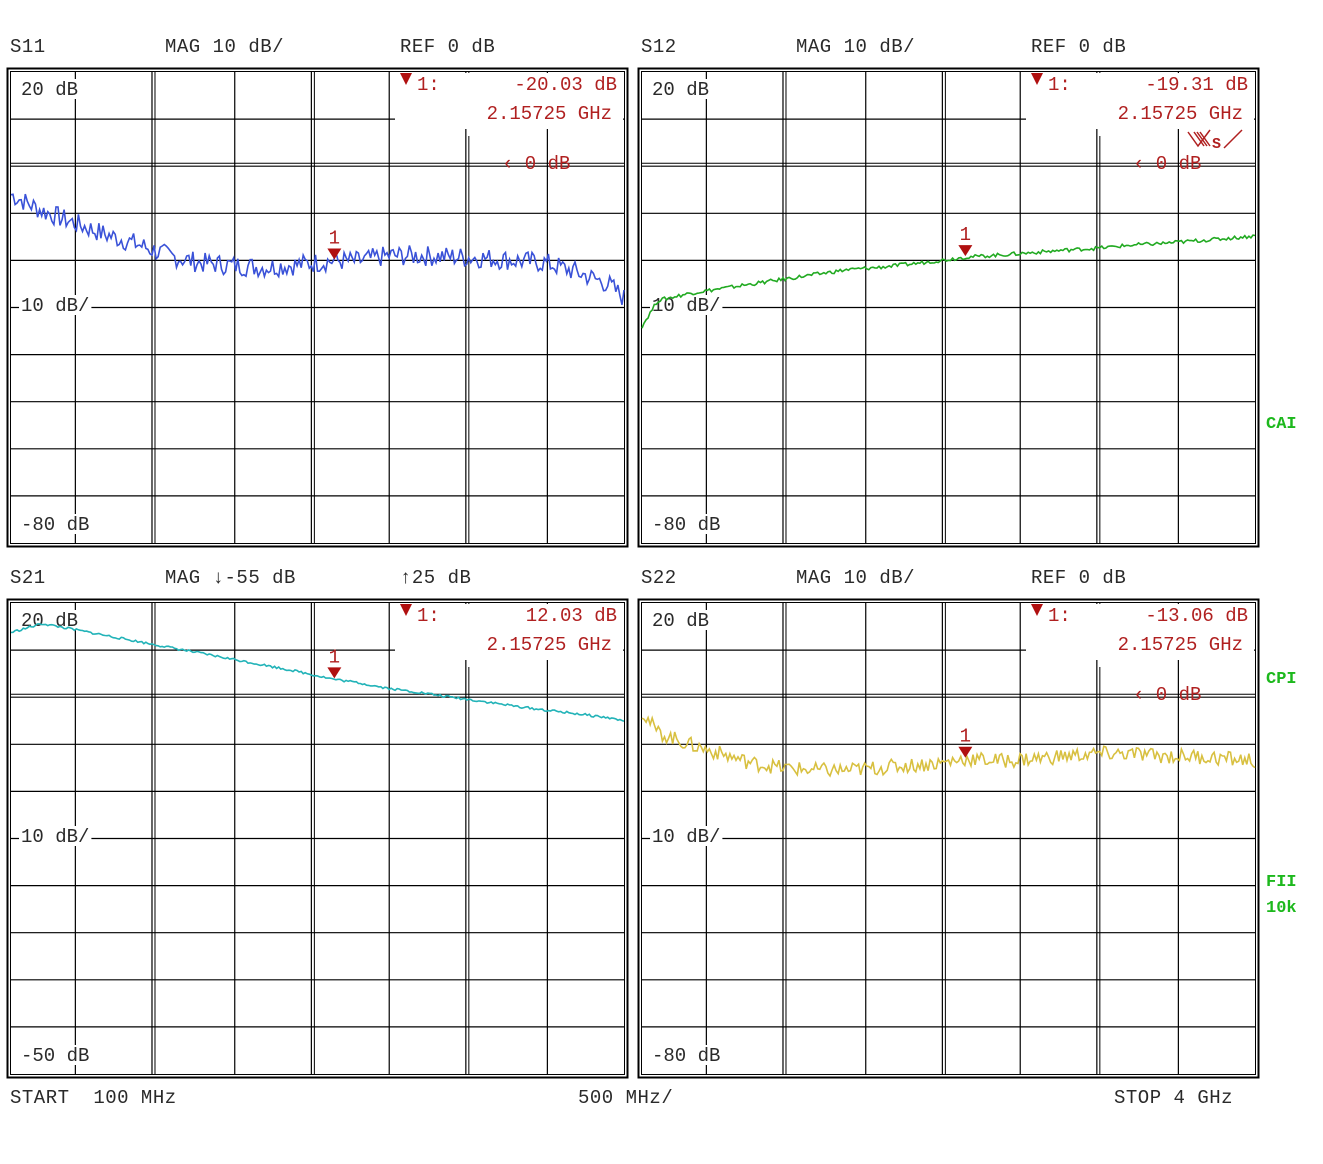 The height and width of the screenshot is (1164, 1323). Describe the element at coordinates (1174, 1098) in the screenshot. I see `stop-frequency-label: STOP 4 GHz` at that location.